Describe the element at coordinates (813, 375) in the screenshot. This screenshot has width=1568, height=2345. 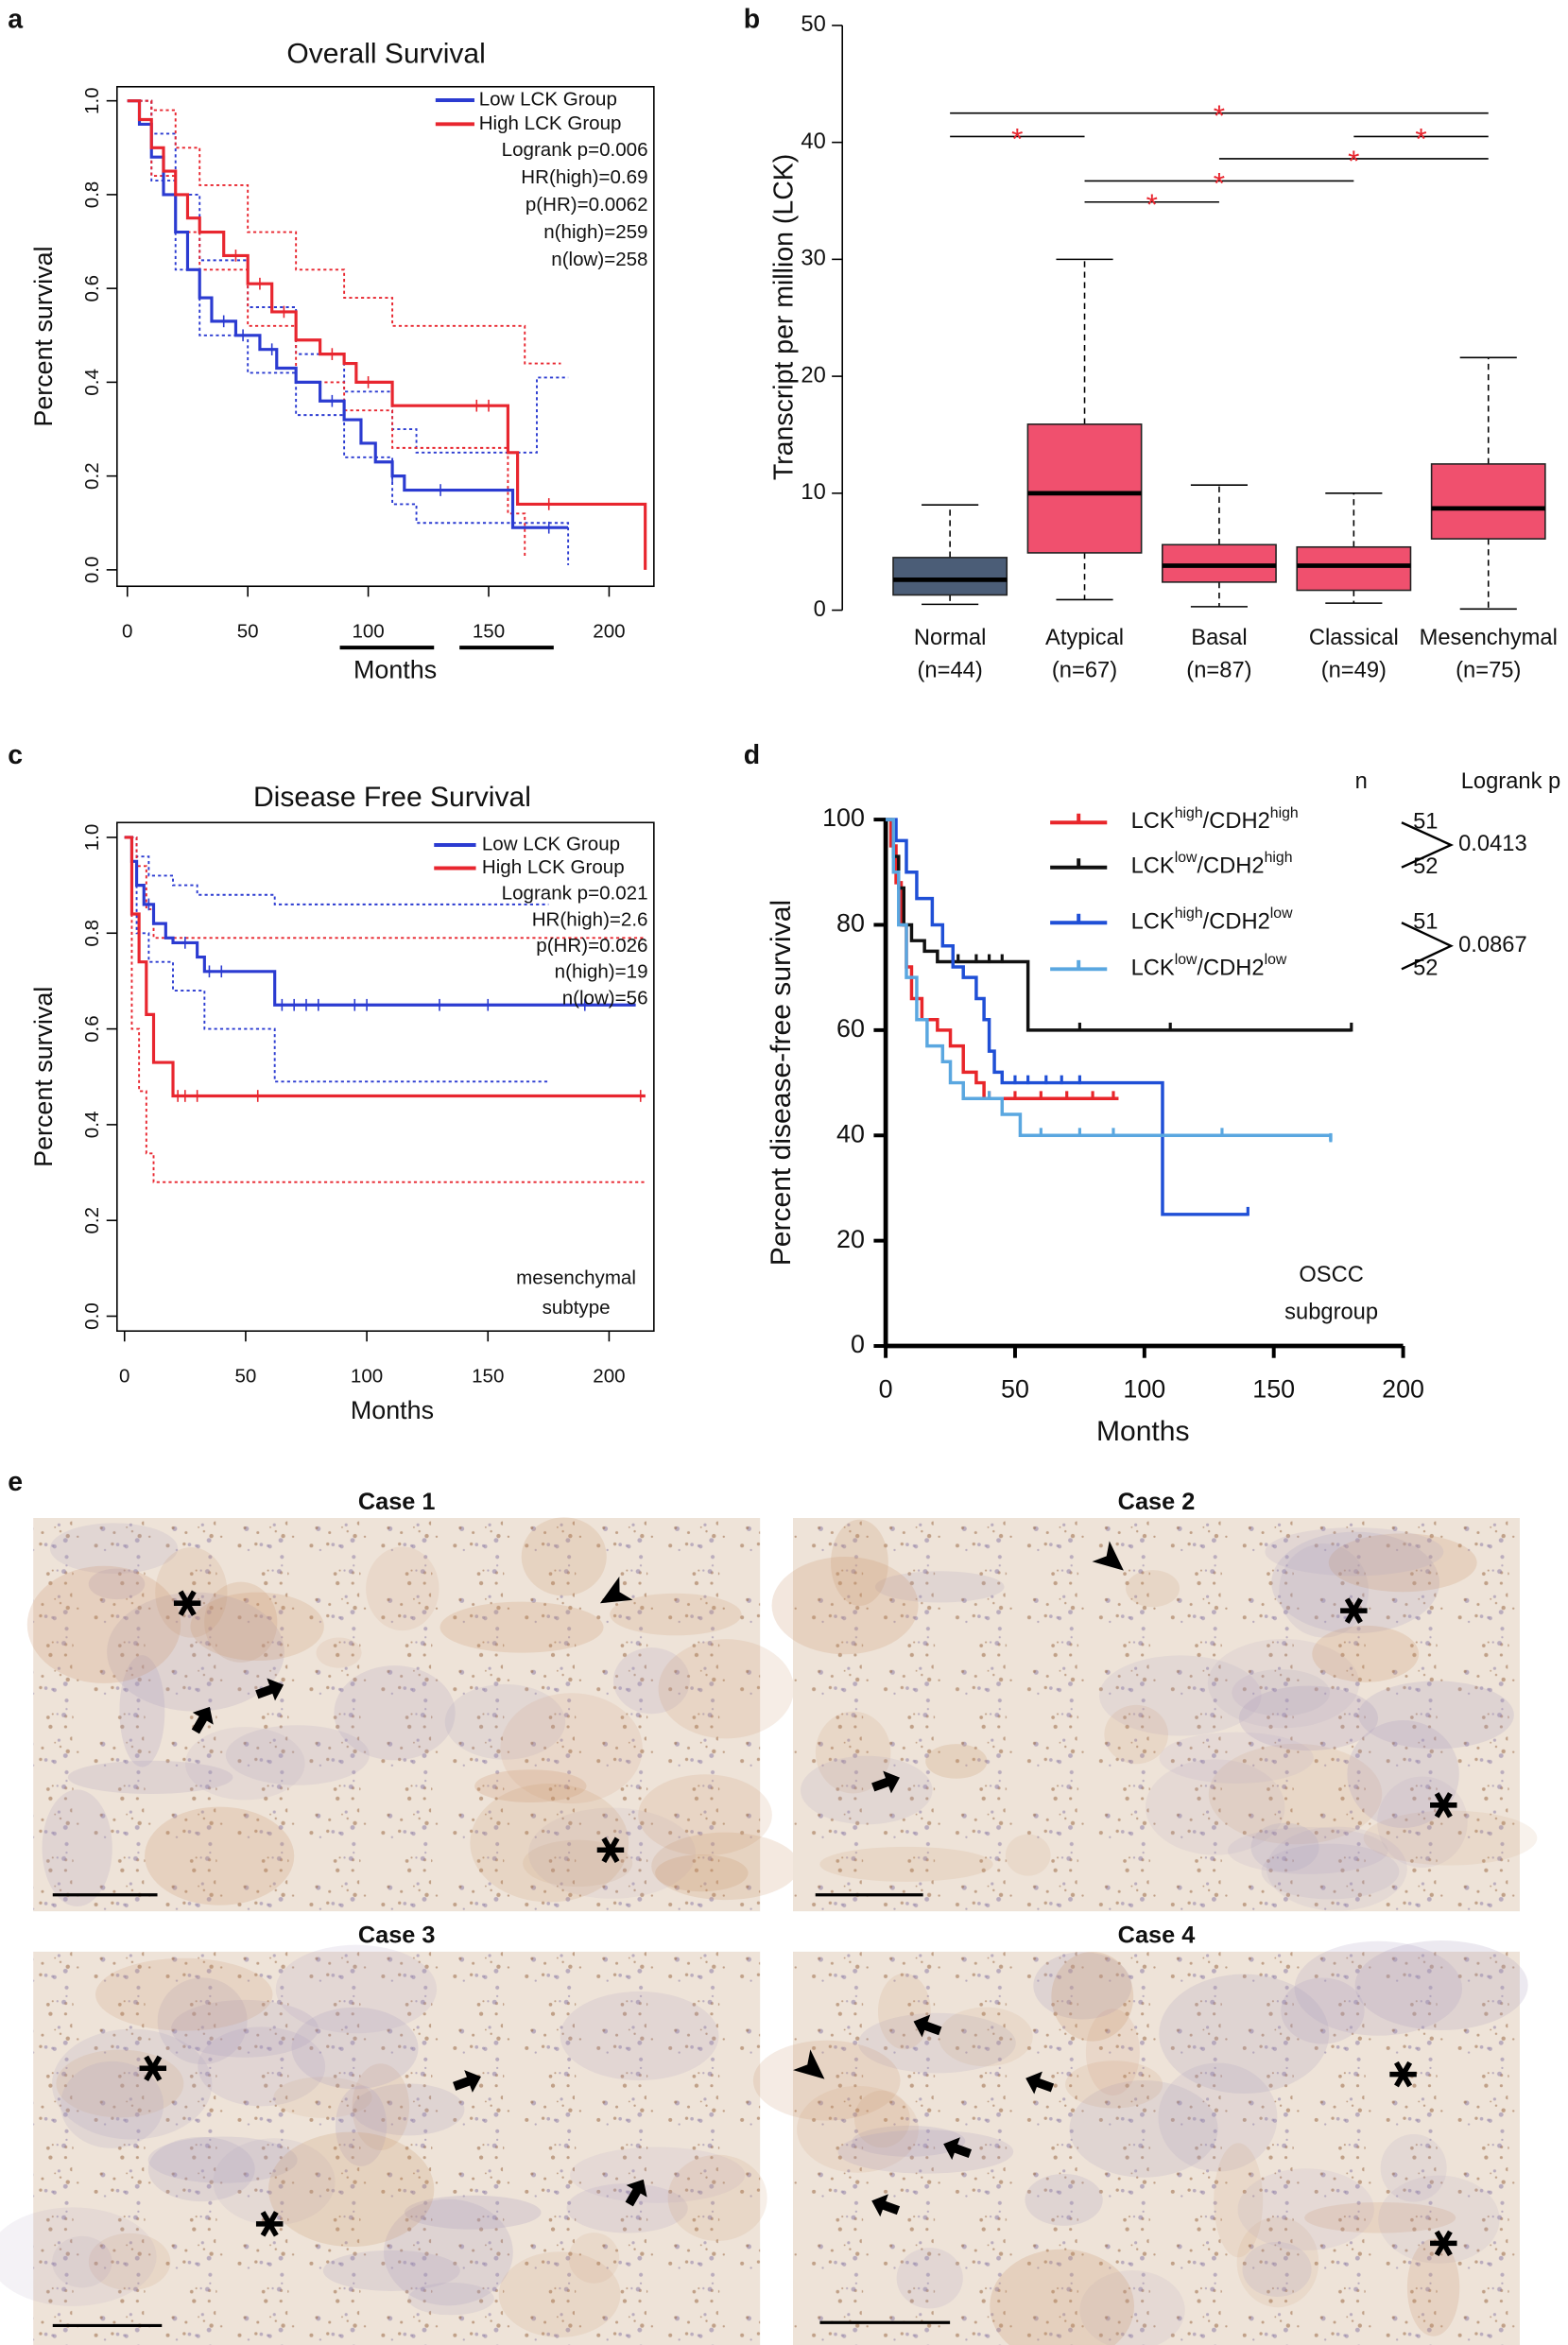
I see `y-tick-label: 20` at that location.